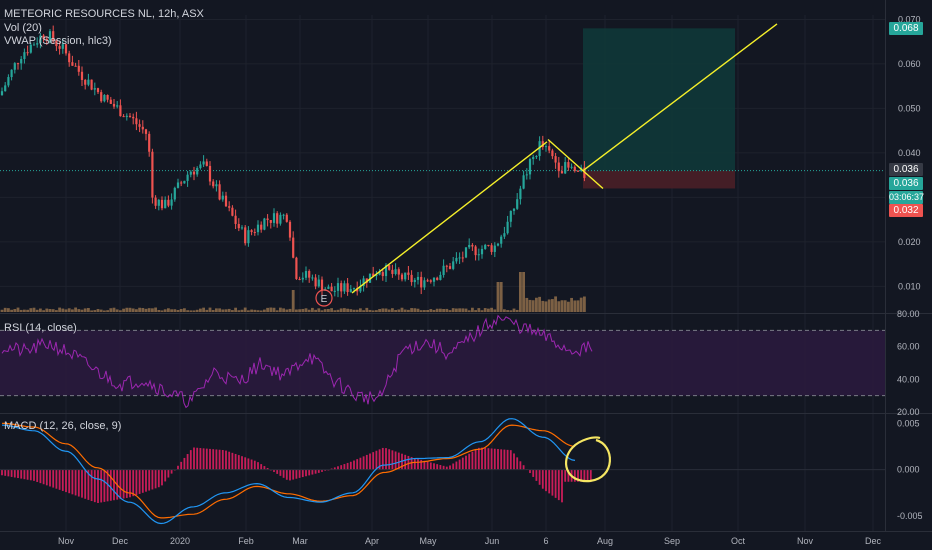 This screenshot has height=550, width=932. What do you see at coordinates (908, 423) in the screenshot?
I see `macd-tick-label: 0.005` at bounding box center [908, 423].